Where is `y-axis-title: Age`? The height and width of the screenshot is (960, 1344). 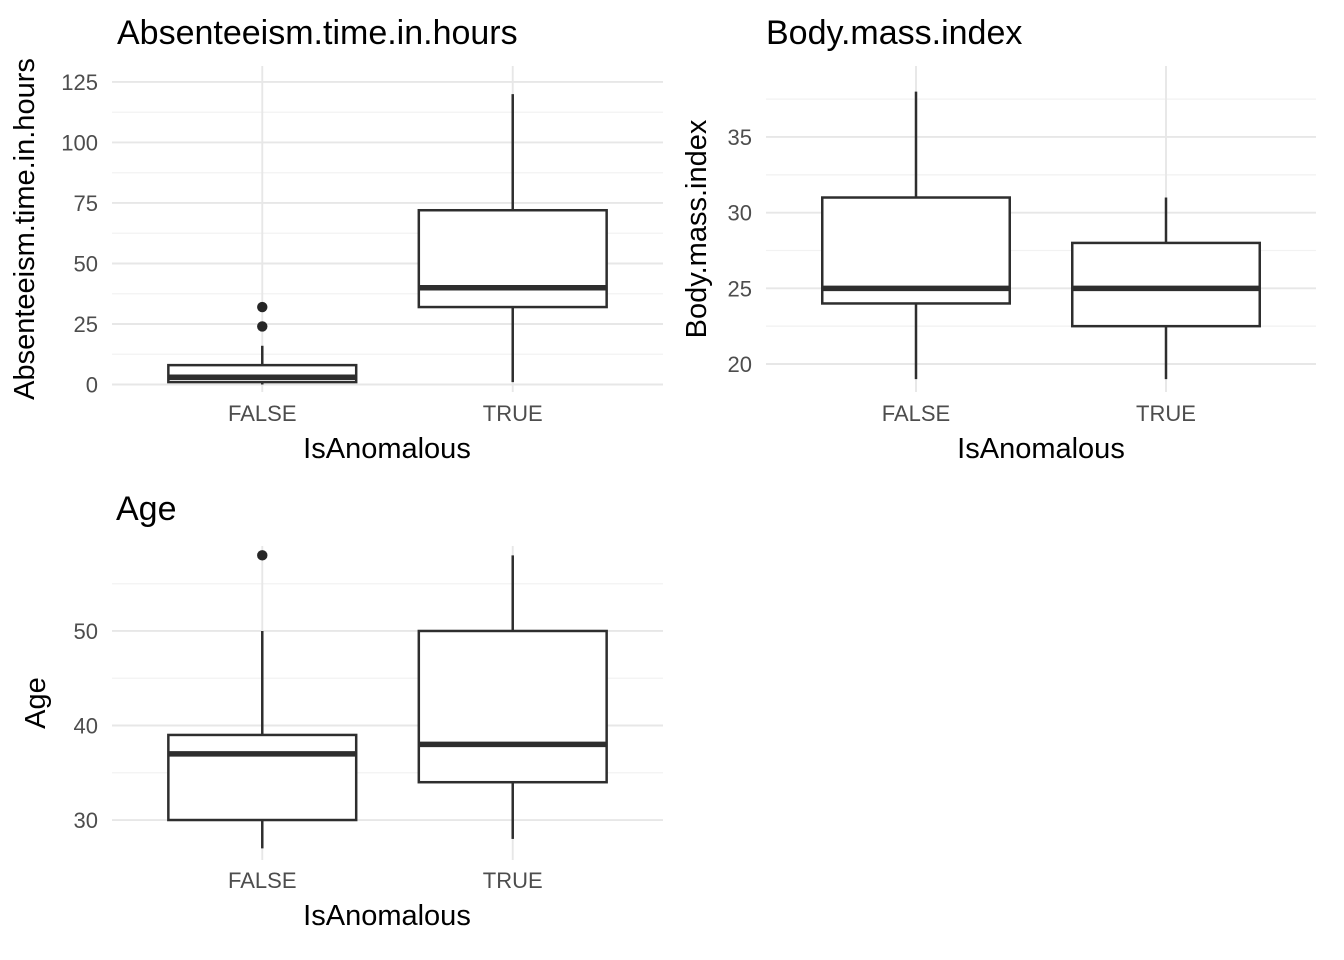
y-axis-title: Age is located at coordinates (36, 703).